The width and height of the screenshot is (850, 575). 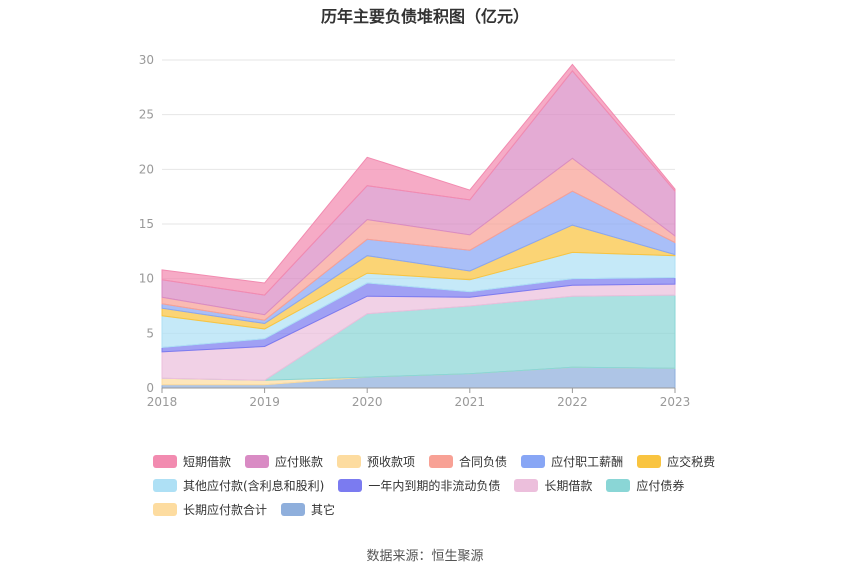 I want to click on x-tick-label: 2021, so click(x=470, y=402).